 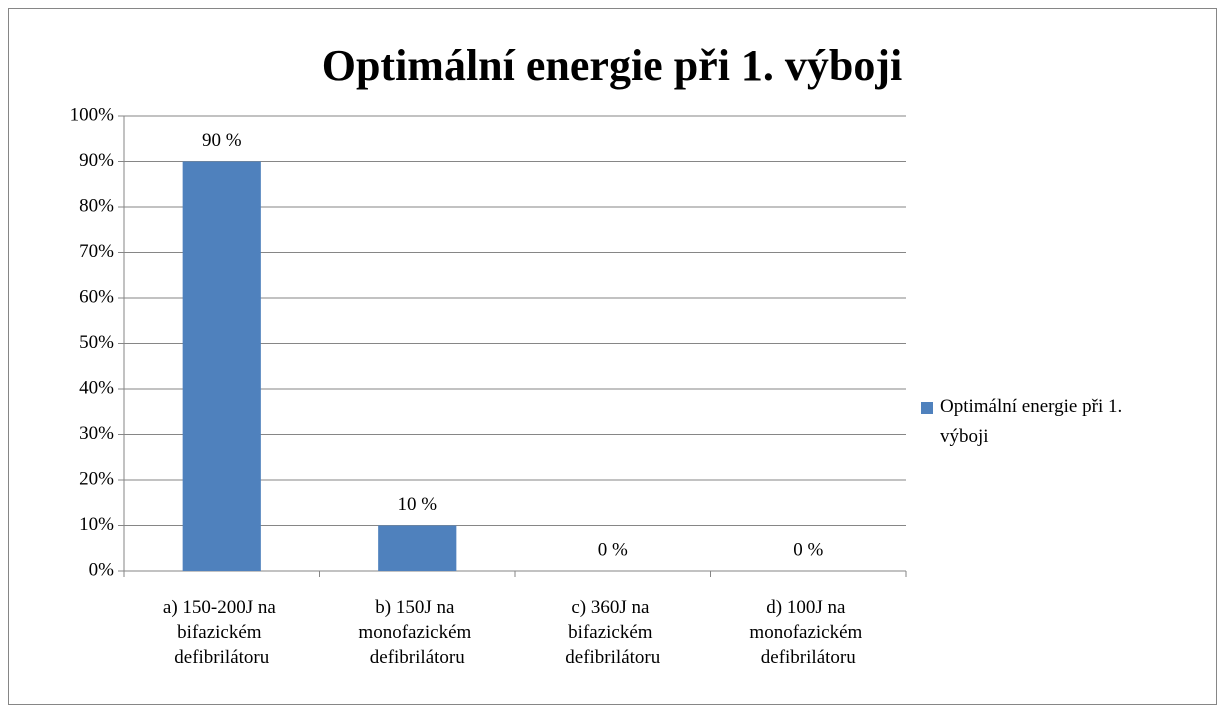 I want to click on data-label: 10 %, so click(x=417, y=504).